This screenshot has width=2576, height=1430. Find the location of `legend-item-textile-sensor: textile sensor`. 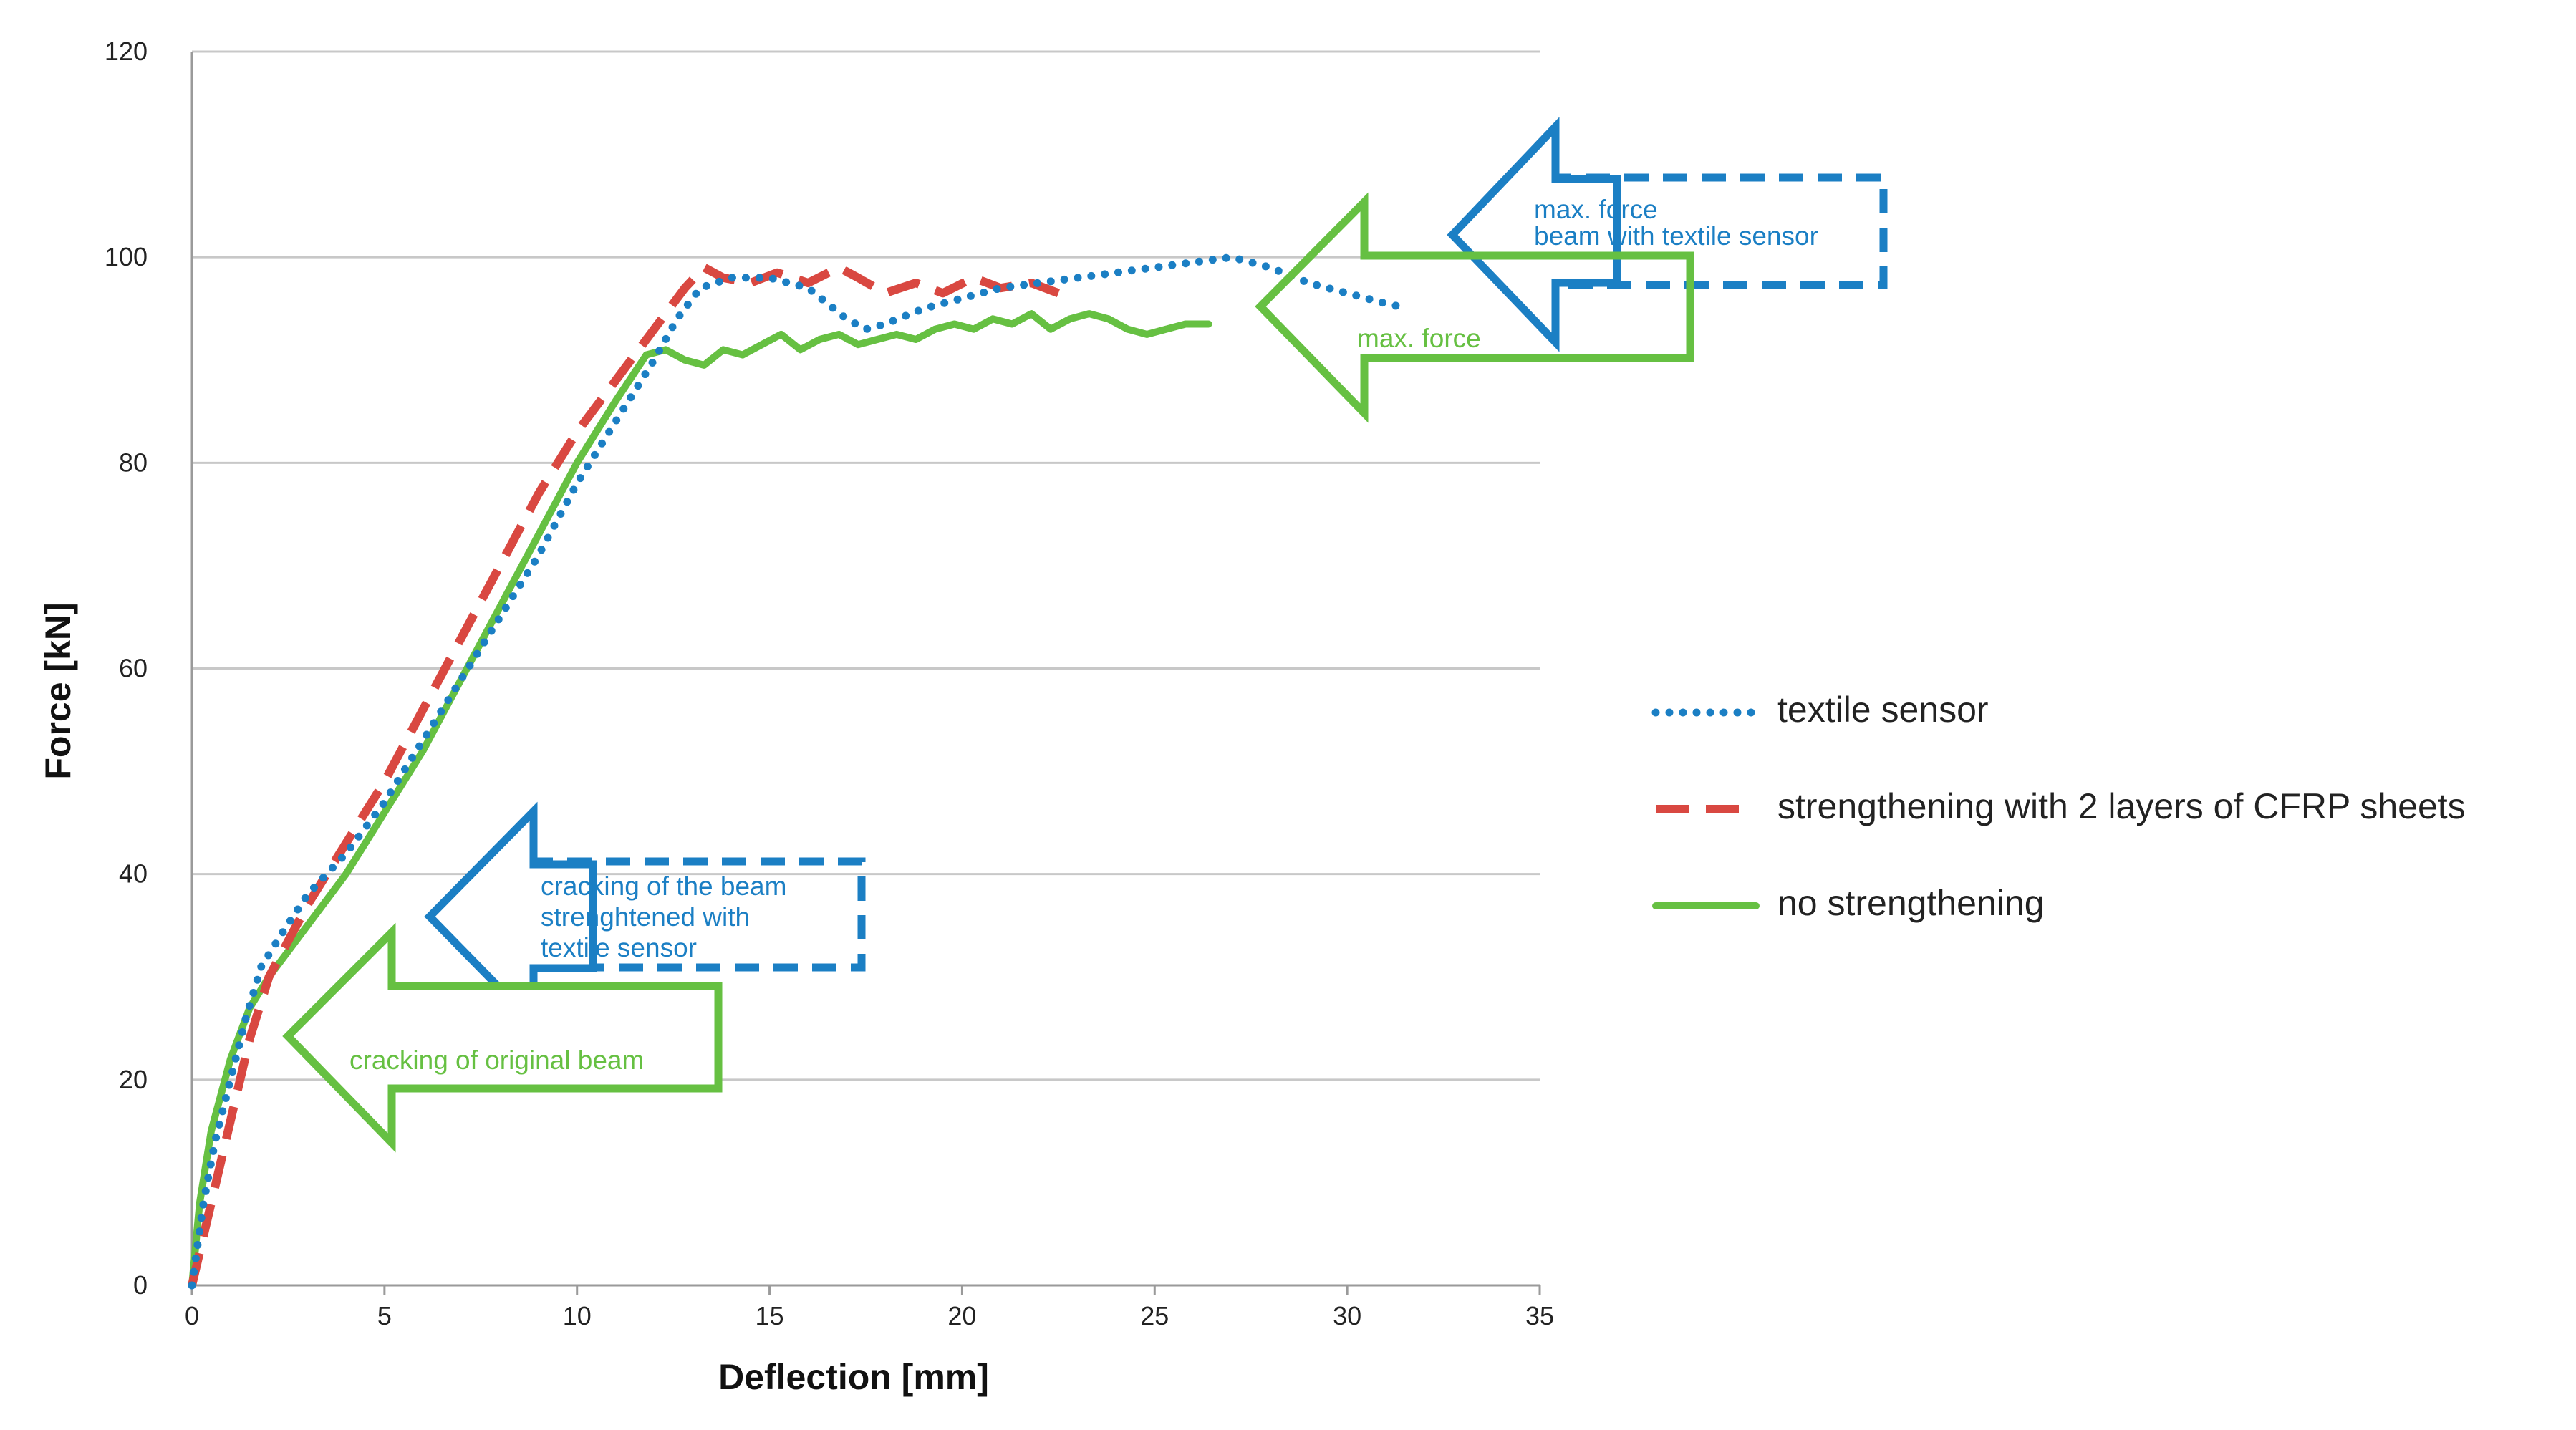

legend-item-textile-sensor: textile sensor is located at coordinates (1820, 710).